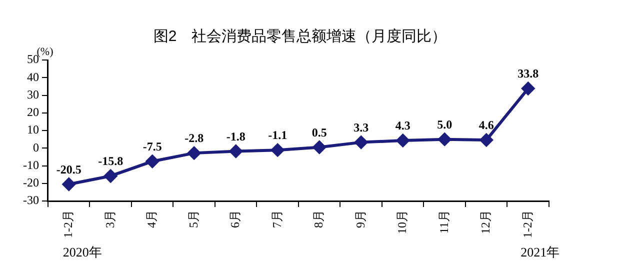 This screenshot has height=267, width=629. What do you see at coordinates (32, 129) in the screenshot?
I see `y-tick-label: 10` at bounding box center [32, 129].